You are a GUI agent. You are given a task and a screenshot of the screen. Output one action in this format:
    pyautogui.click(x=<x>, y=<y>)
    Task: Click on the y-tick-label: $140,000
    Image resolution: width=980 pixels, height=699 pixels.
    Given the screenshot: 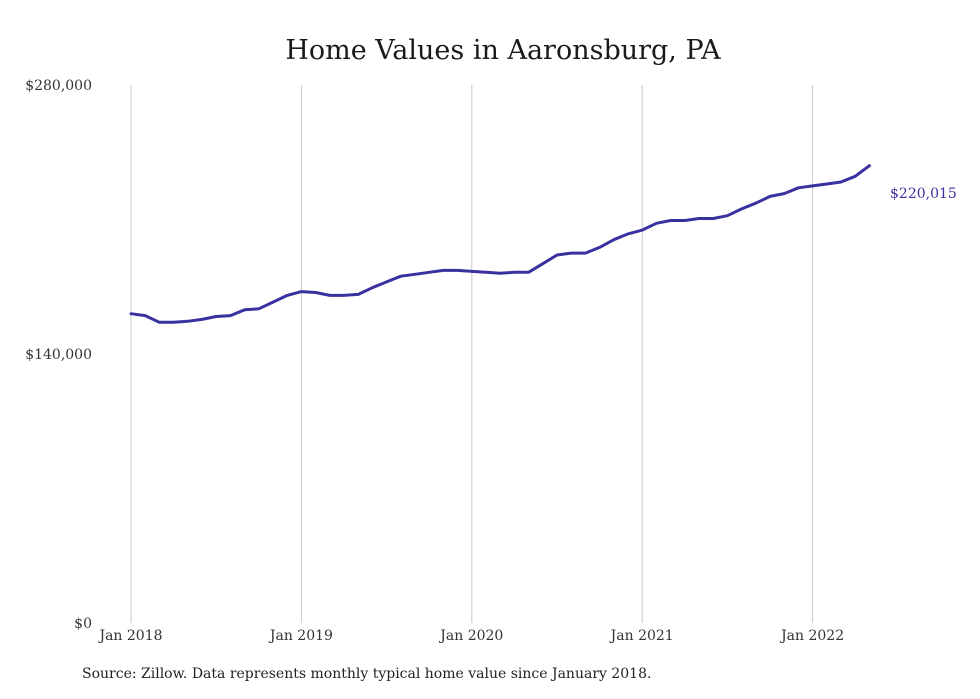 What is the action you would take?
    pyautogui.click(x=58, y=355)
    